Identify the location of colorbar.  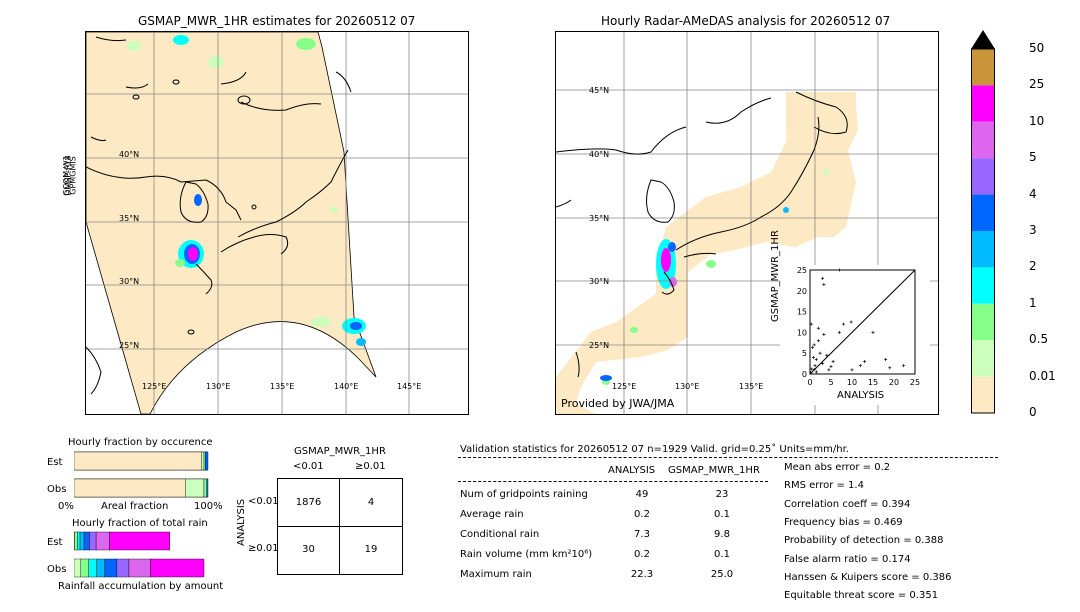
(983, 222).